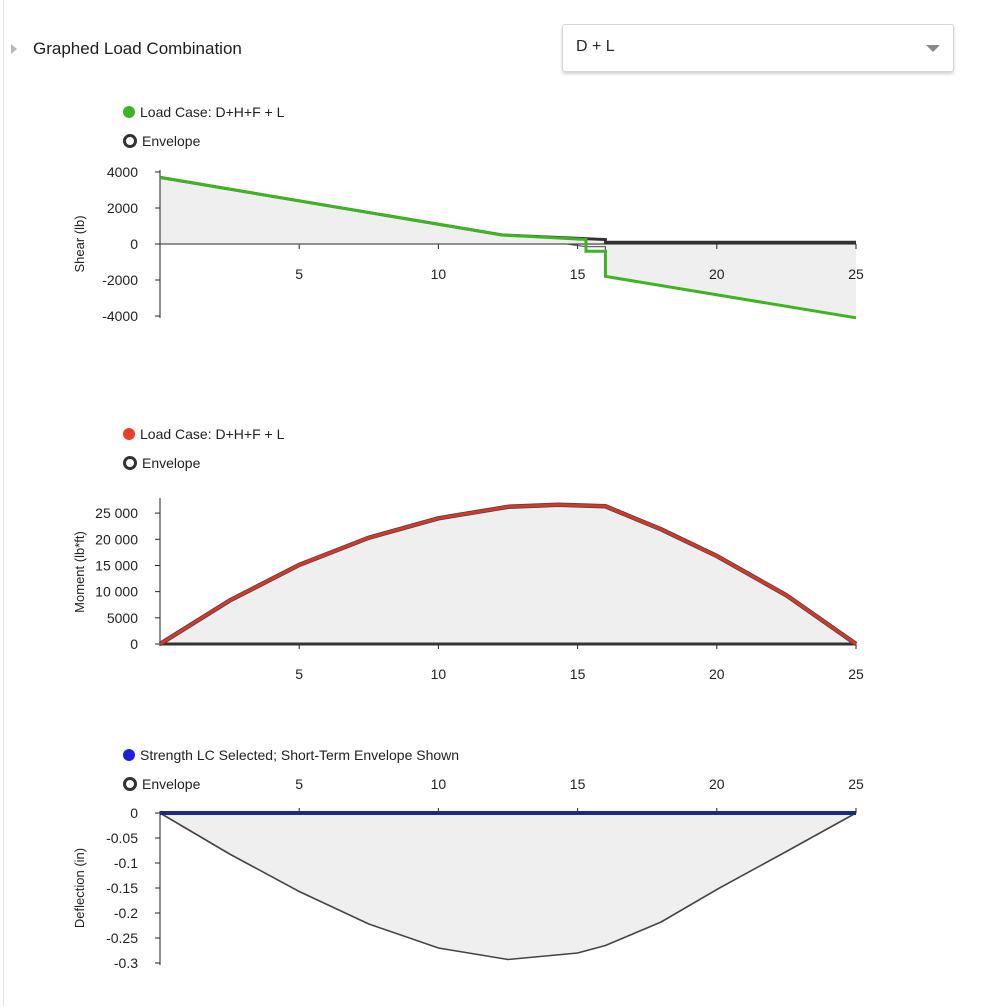 Image resolution: width=992 pixels, height=1006 pixels. Describe the element at coordinates (116, 513) in the screenshot. I see `y-tick-label: 25 000` at that location.